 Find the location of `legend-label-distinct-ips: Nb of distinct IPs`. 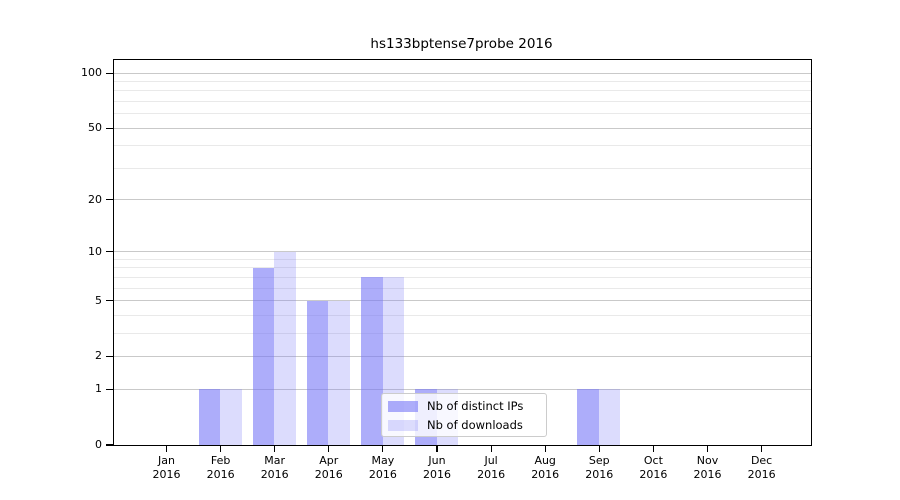

legend-label-distinct-ips: Nb of distinct IPs is located at coordinates (475, 406).